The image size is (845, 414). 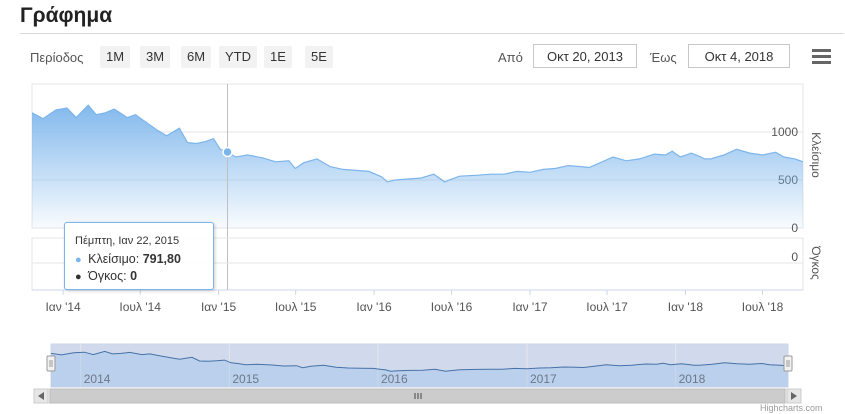 I want to click on range-button-3m: 3M, so click(x=155, y=57).